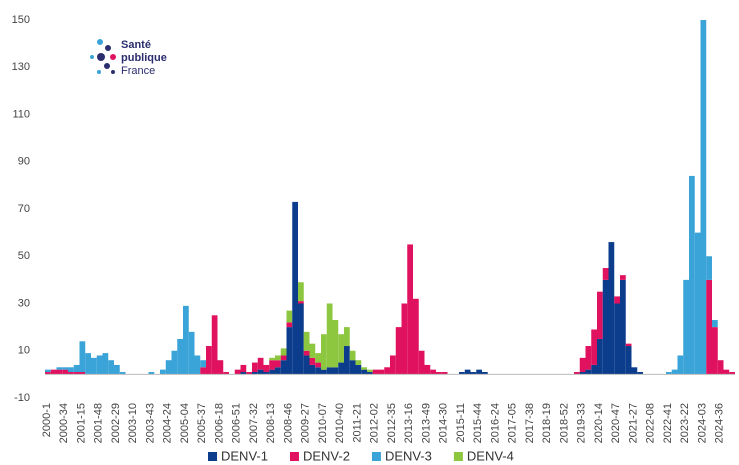 Image resolution: width=739 pixels, height=465 pixels. Describe the element at coordinates (720, 423) in the screenshot. I see `x-tick-label: 2024-36` at that location.